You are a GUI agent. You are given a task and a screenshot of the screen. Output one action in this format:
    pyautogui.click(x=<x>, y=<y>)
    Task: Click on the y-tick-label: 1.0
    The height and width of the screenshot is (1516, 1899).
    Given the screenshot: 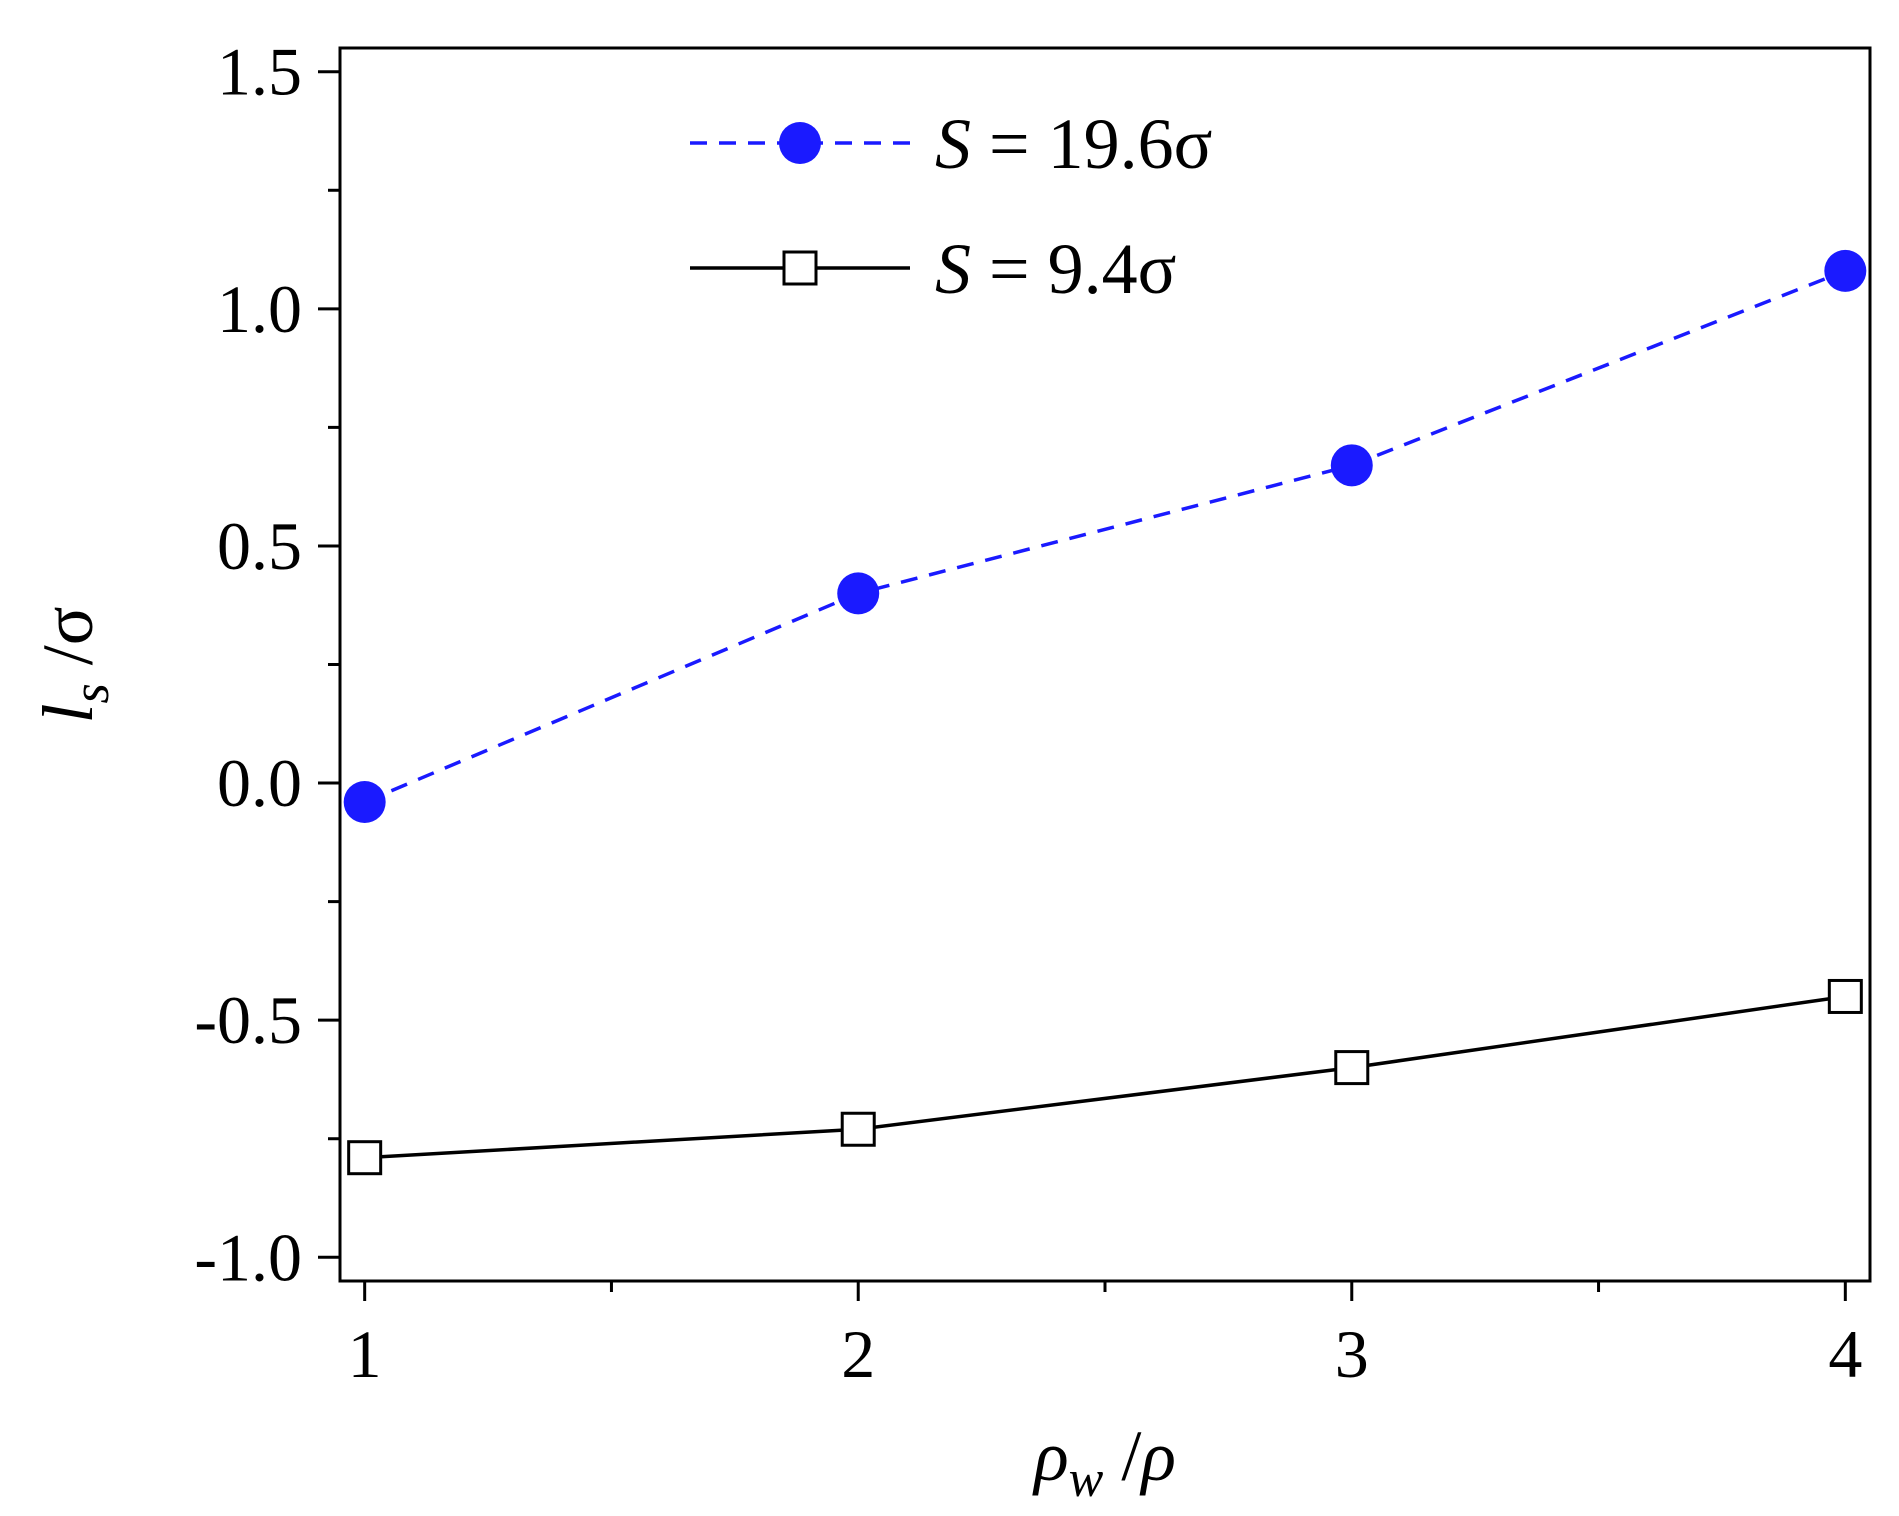 What is the action you would take?
    pyautogui.click(x=259, y=309)
    